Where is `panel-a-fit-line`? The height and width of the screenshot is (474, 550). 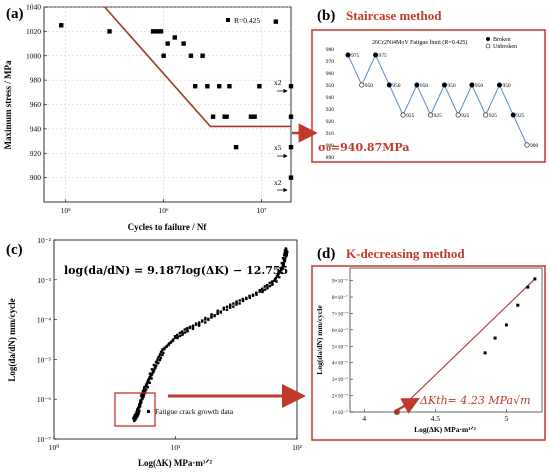 panel-a-fit-line is located at coordinates (197, 67).